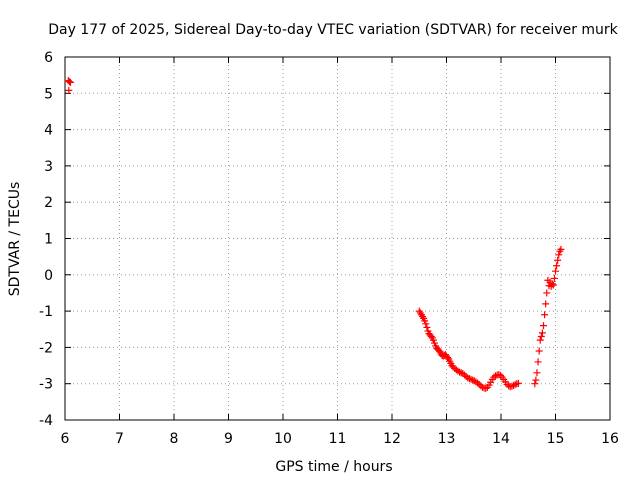  I want to click on x-tick-label: 16, so click(610, 439).